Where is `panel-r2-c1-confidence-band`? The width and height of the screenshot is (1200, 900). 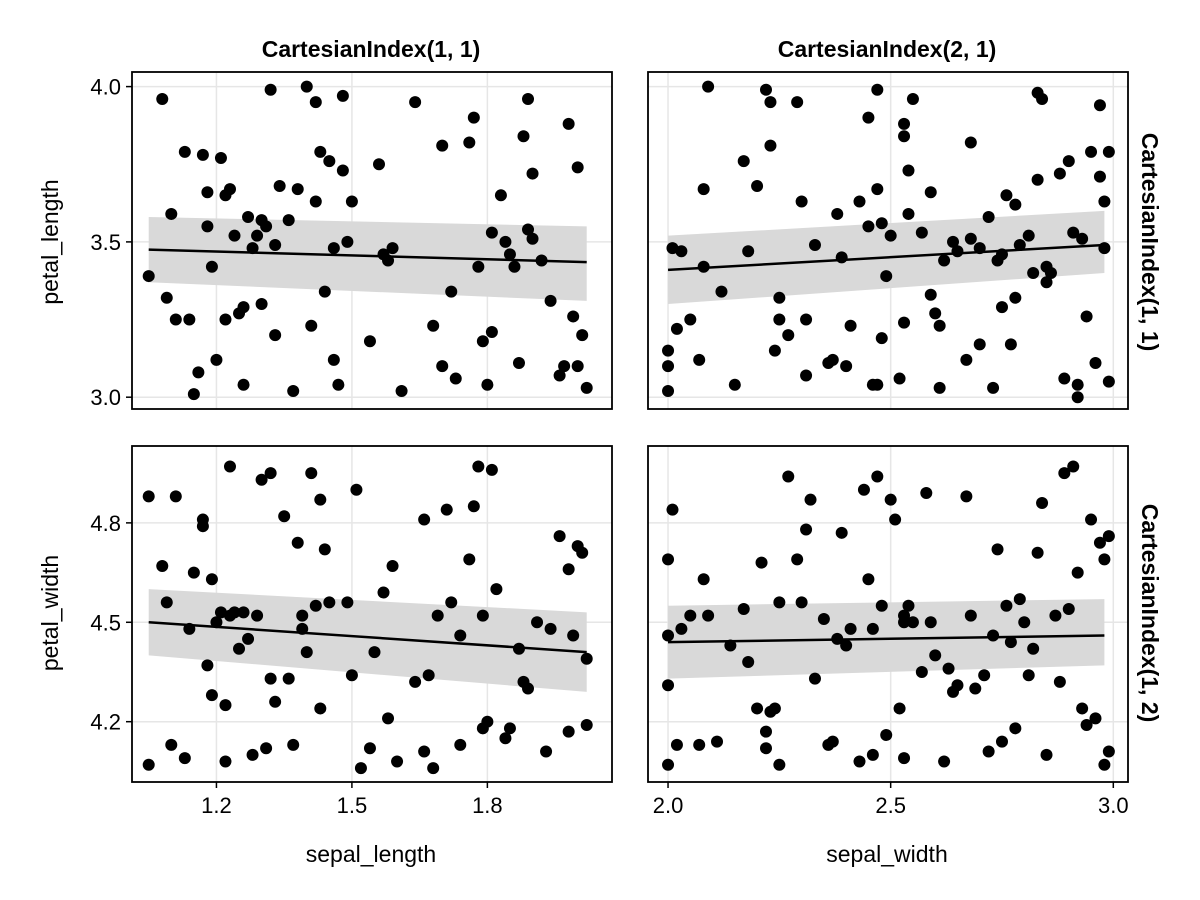 panel-r2-c1-confidence-band is located at coordinates (367, 640).